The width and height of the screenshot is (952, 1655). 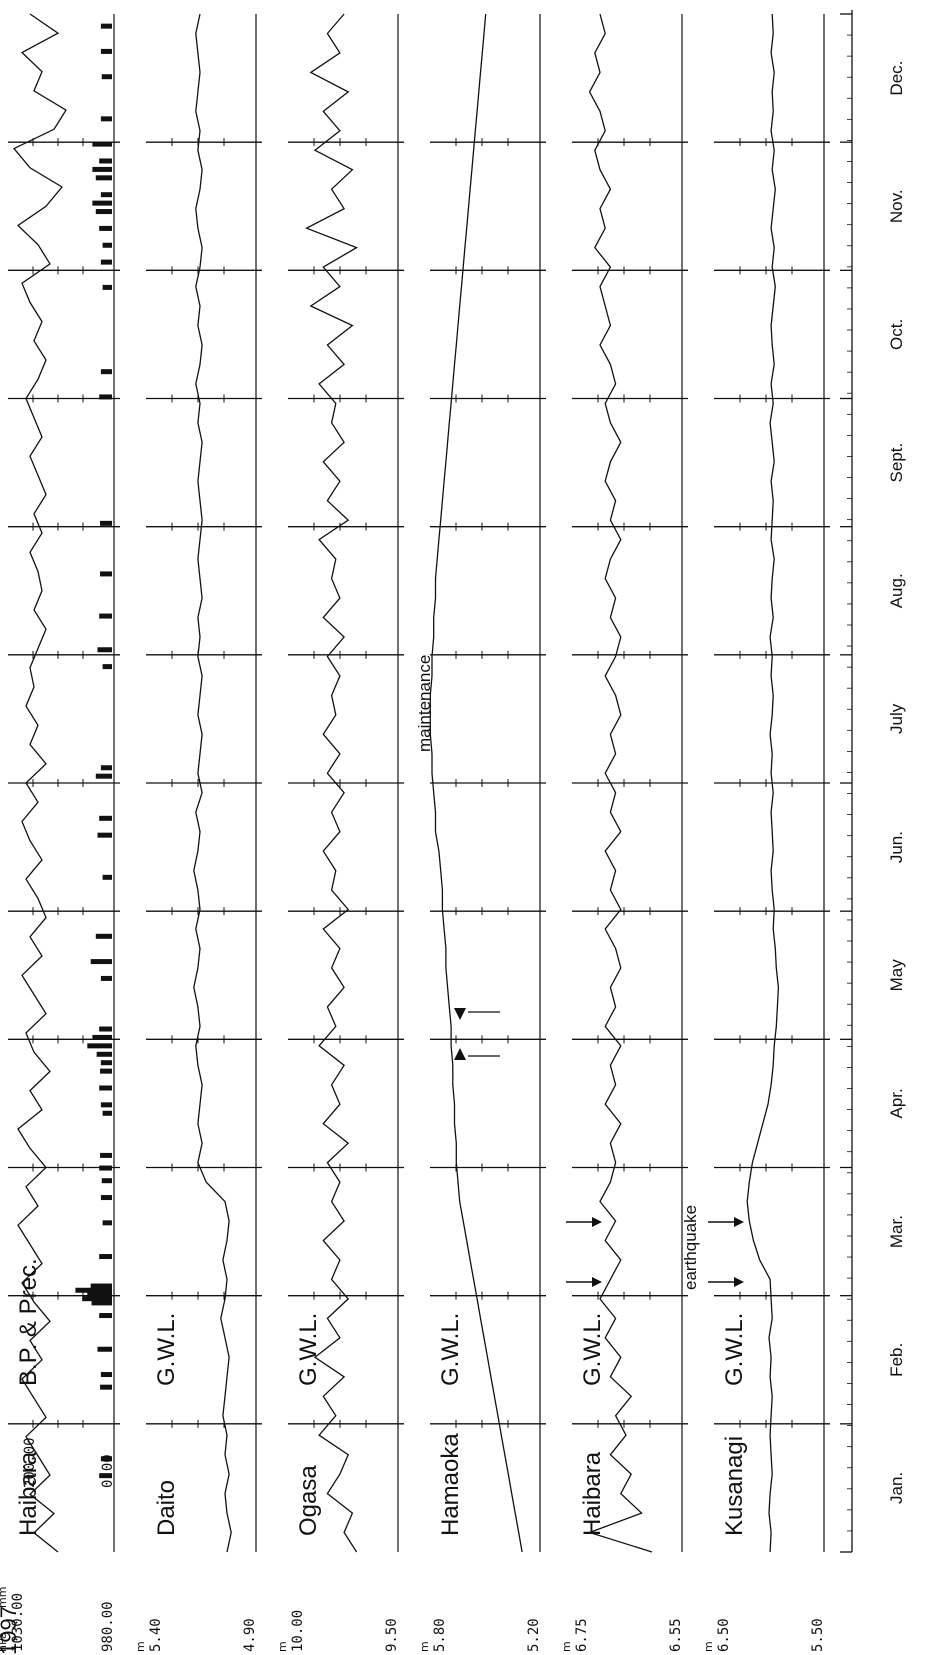 I want to click on station-label: Hamaoka, so click(x=450, y=1484).